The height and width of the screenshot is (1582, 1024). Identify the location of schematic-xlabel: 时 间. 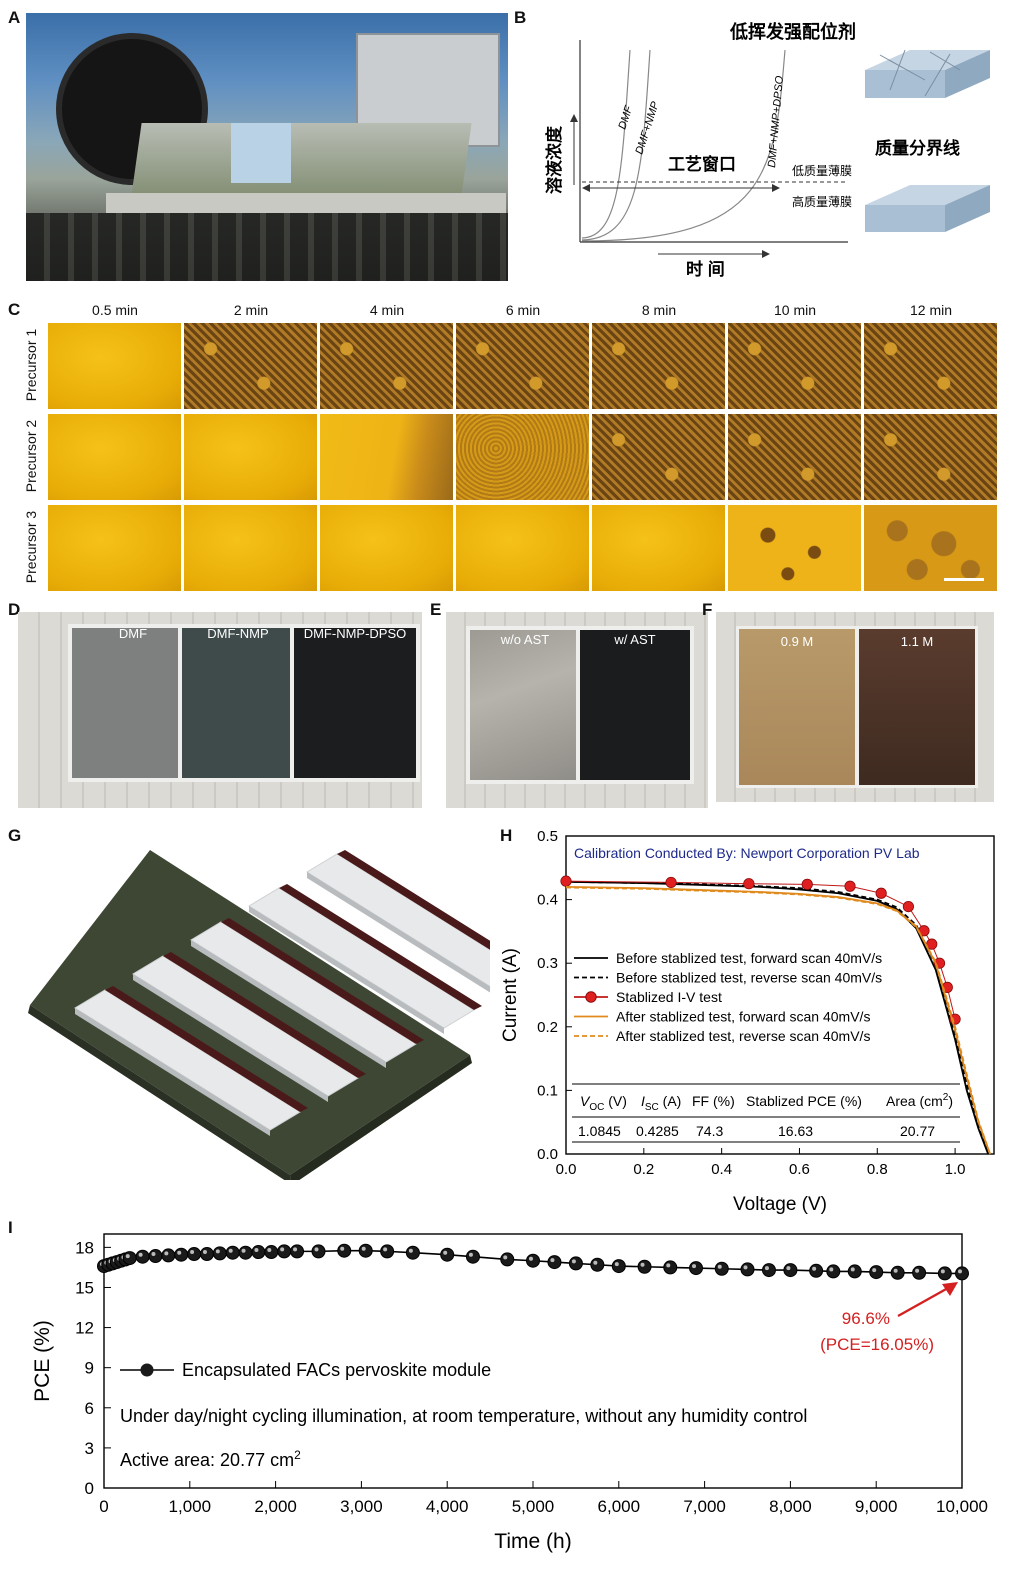
(705, 269).